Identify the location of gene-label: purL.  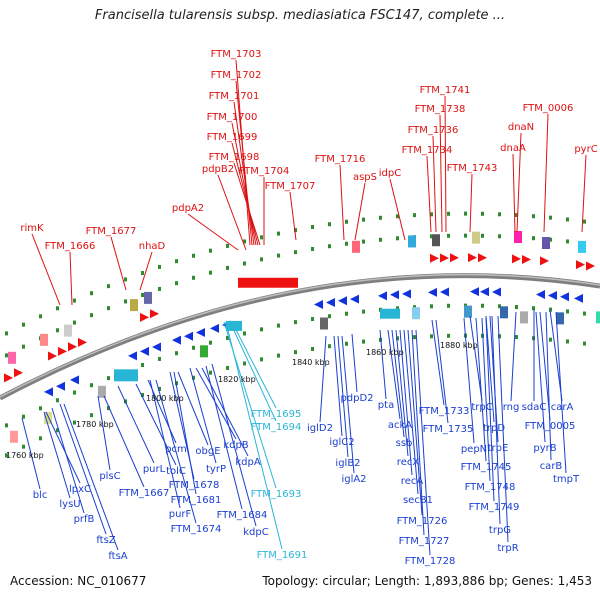
(154, 469).